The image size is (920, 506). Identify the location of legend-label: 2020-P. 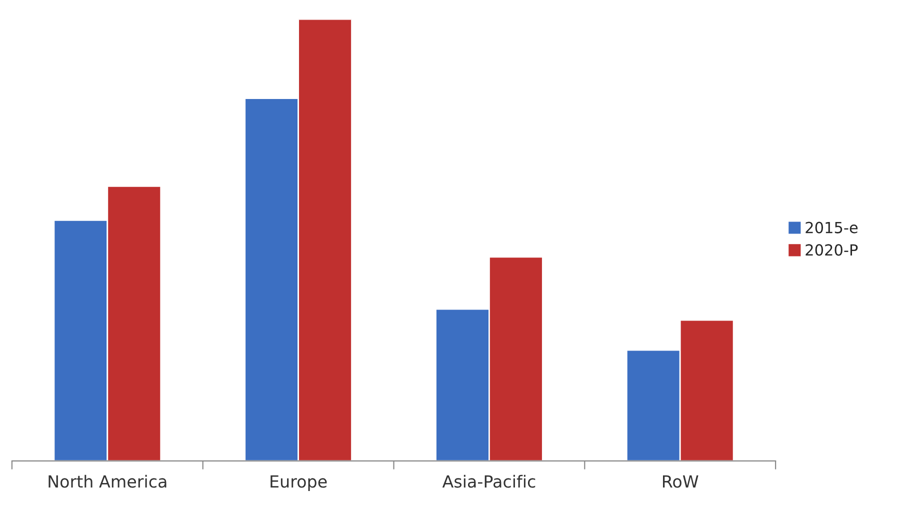
(832, 250).